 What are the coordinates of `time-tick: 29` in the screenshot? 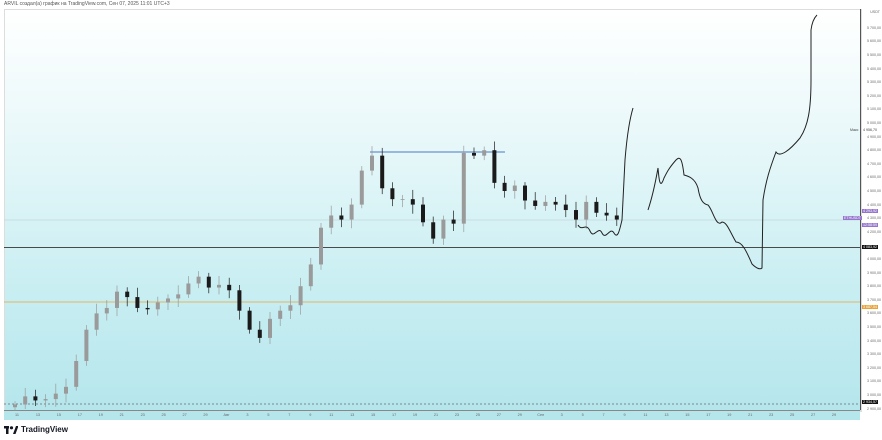 It's located at (519, 415).